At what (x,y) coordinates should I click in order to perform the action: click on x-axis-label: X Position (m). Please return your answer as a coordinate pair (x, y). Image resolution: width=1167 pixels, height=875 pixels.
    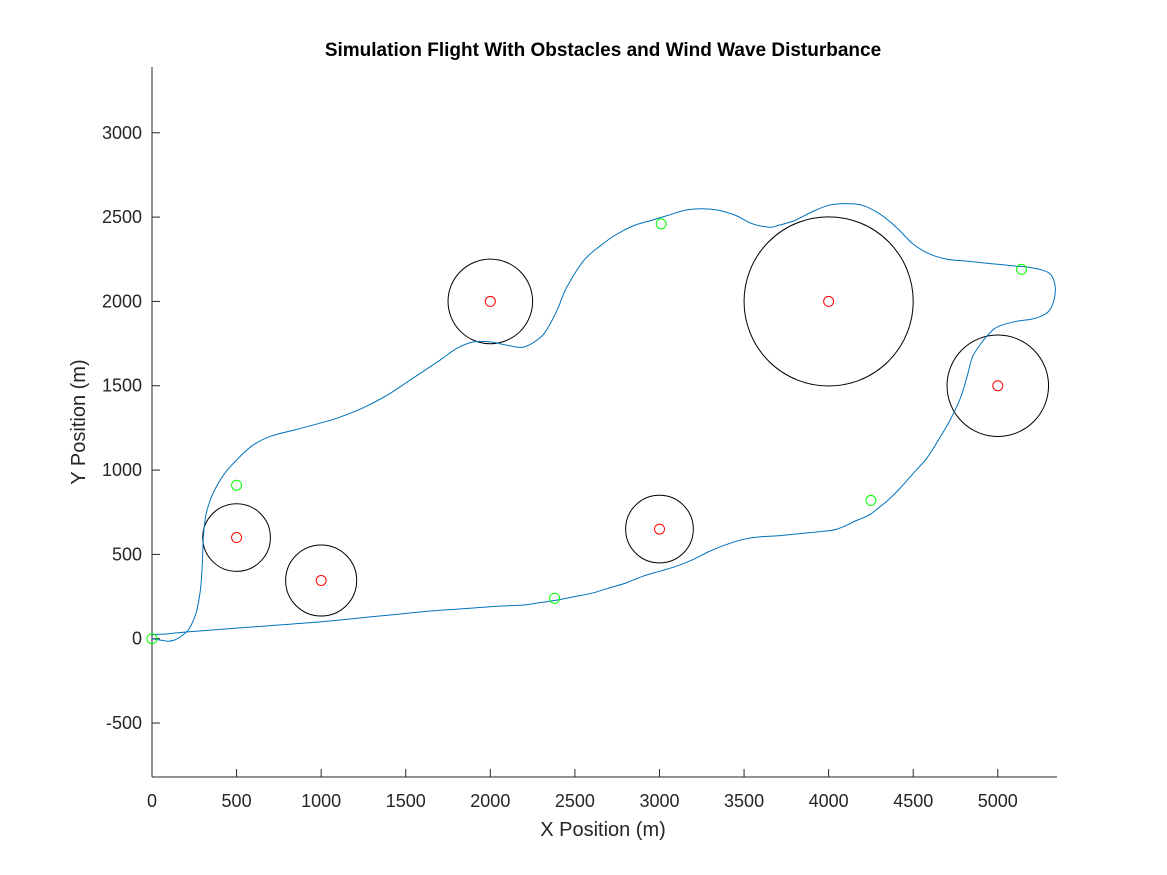
    Looking at the image, I should click on (603, 830).